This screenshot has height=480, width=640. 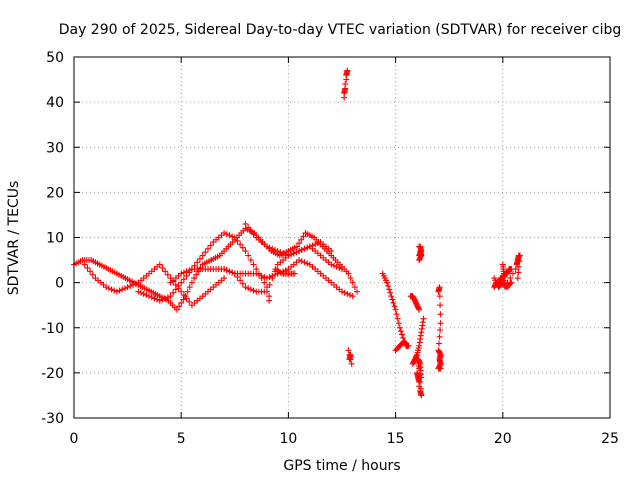 I want to click on x-tick-label: 20, so click(x=503, y=439).